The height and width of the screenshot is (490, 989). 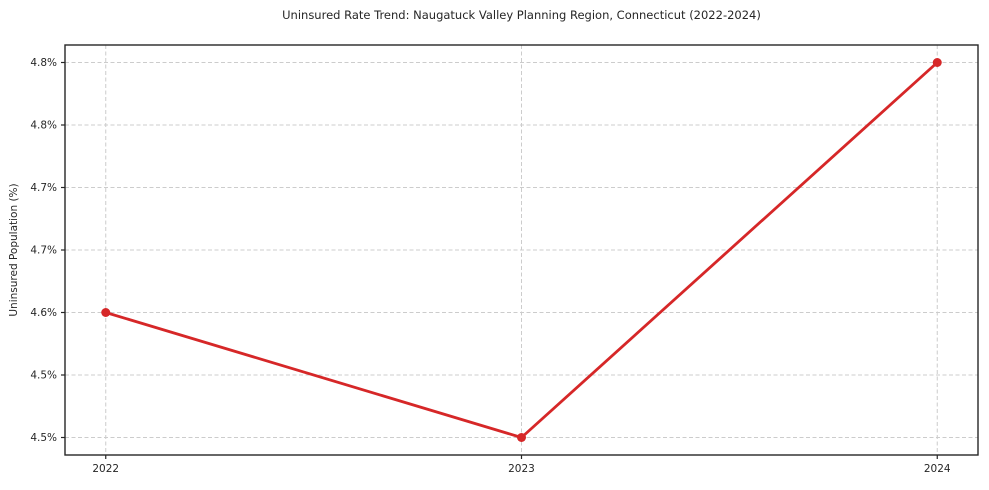 What do you see at coordinates (105, 469) in the screenshot?
I see `x-tick-label: 2022` at bounding box center [105, 469].